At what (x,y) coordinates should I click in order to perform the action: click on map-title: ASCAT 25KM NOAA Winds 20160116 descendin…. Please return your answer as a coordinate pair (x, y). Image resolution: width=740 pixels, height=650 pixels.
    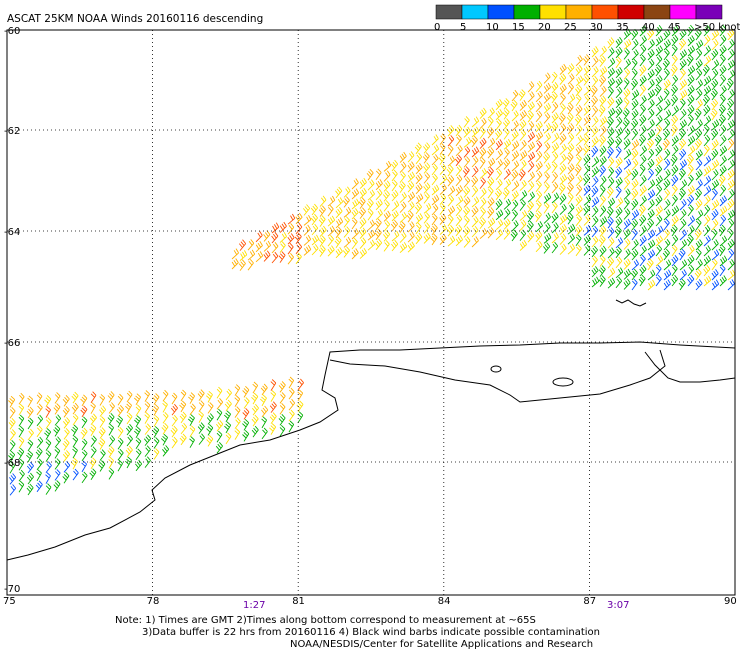
    Looking at the image, I should click on (135, 19).